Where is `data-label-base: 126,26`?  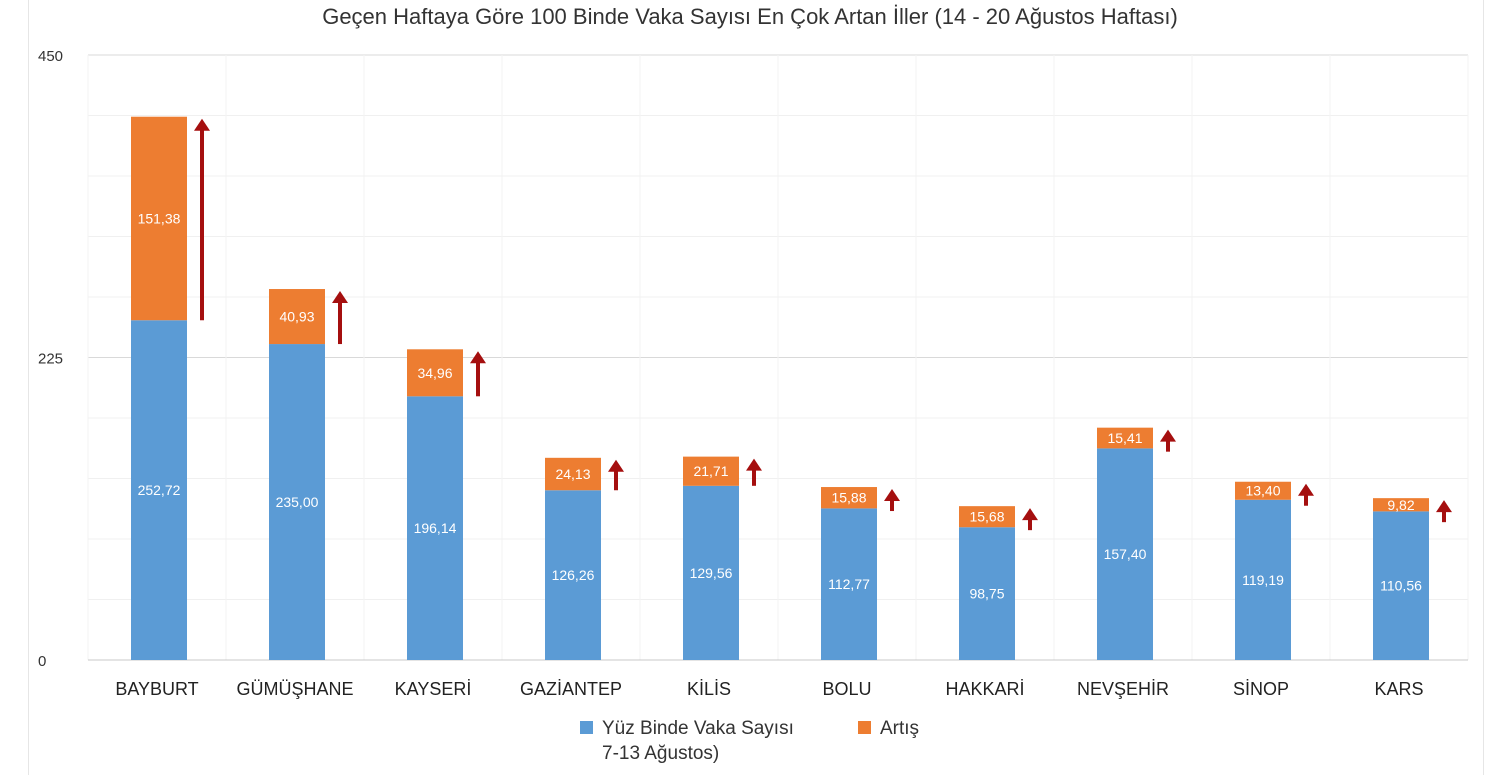
data-label-base: 126,26 is located at coordinates (573, 575).